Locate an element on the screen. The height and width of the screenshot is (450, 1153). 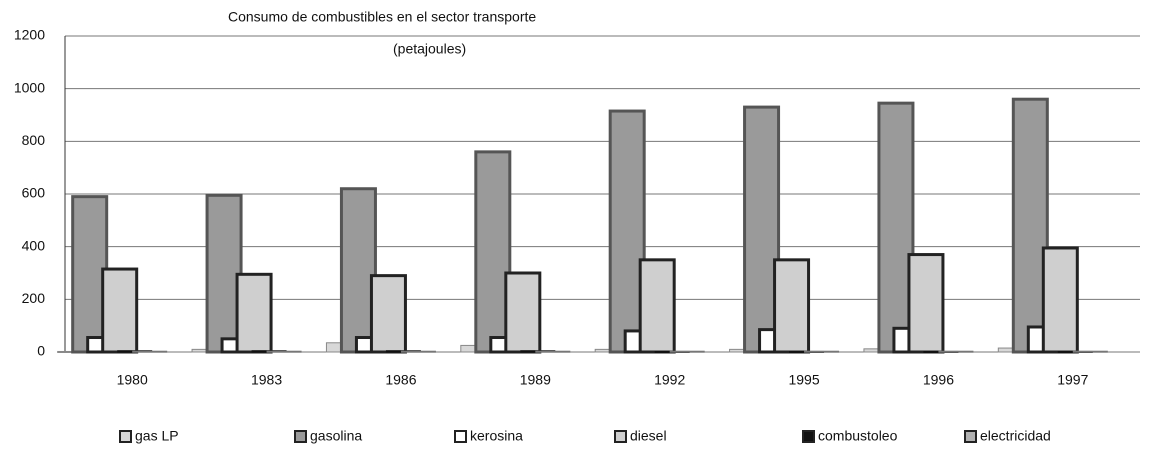
y-tick-label: 0 is located at coordinates (41, 351).